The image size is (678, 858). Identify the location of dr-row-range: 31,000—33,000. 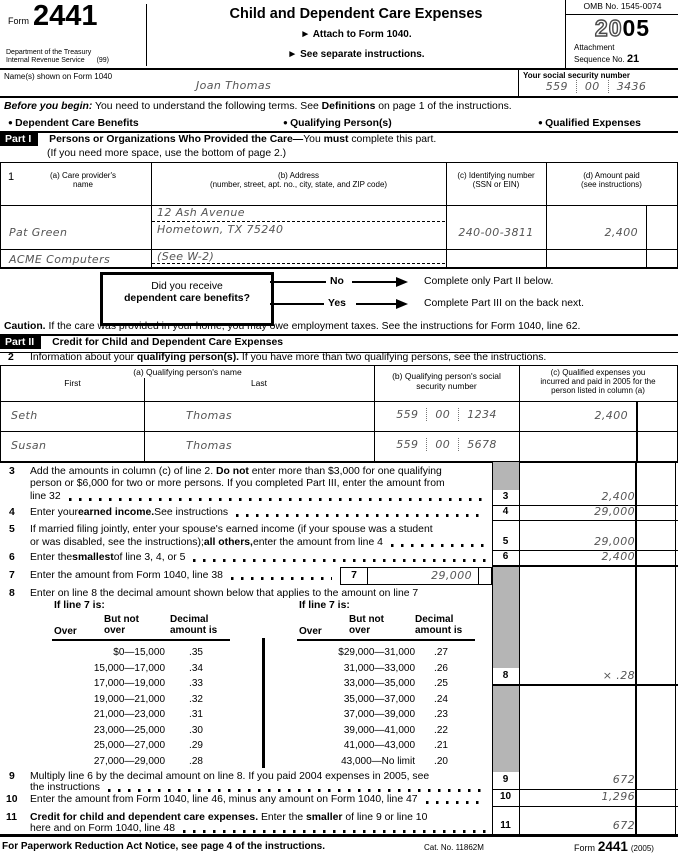
(379, 668).